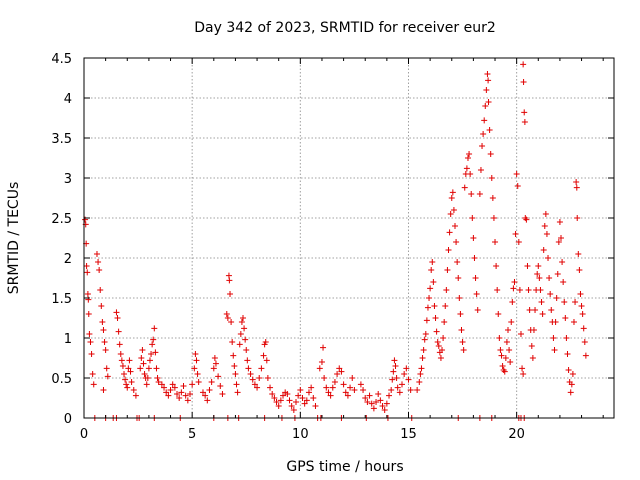 The height and width of the screenshot is (480, 640). I want to click on x-axis-label: GPS time / hours, so click(344, 467).